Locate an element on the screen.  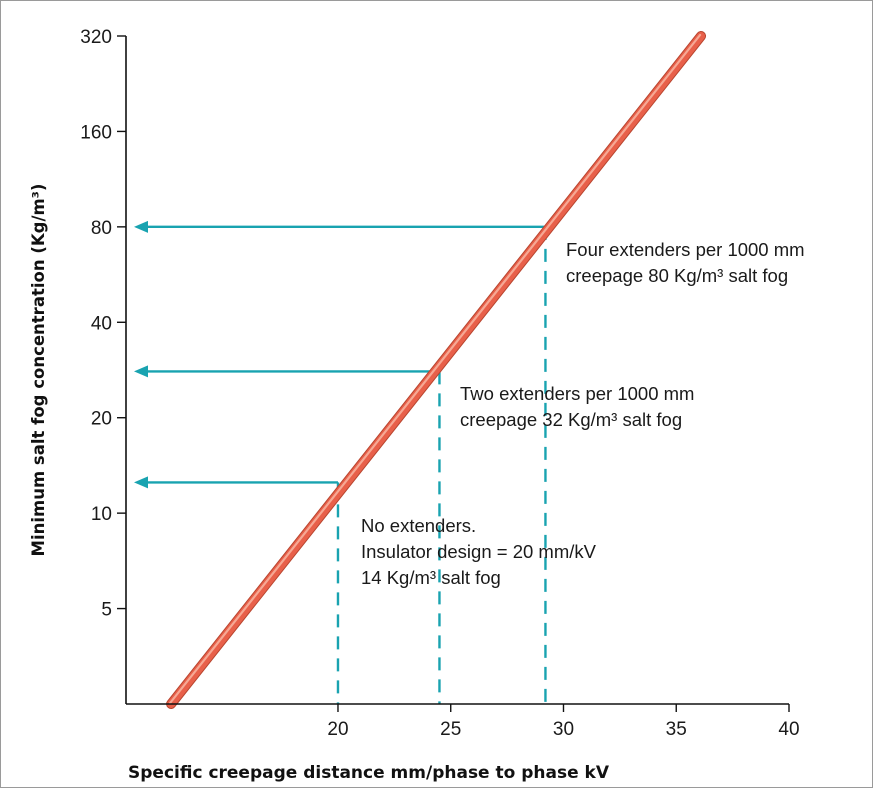
x-tick-label-4: 40 is located at coordinates (788, 729).